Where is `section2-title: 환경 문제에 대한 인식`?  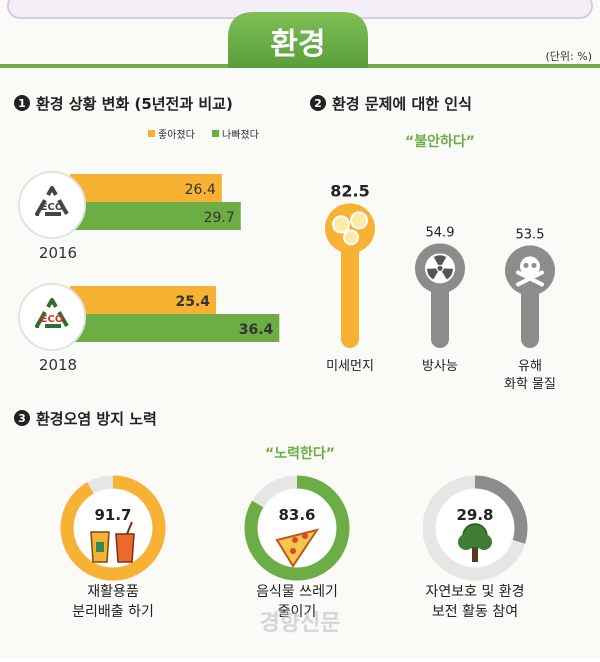
section2-title: 환경 문제에 대한 인식 is located at coordinates (402, 104).